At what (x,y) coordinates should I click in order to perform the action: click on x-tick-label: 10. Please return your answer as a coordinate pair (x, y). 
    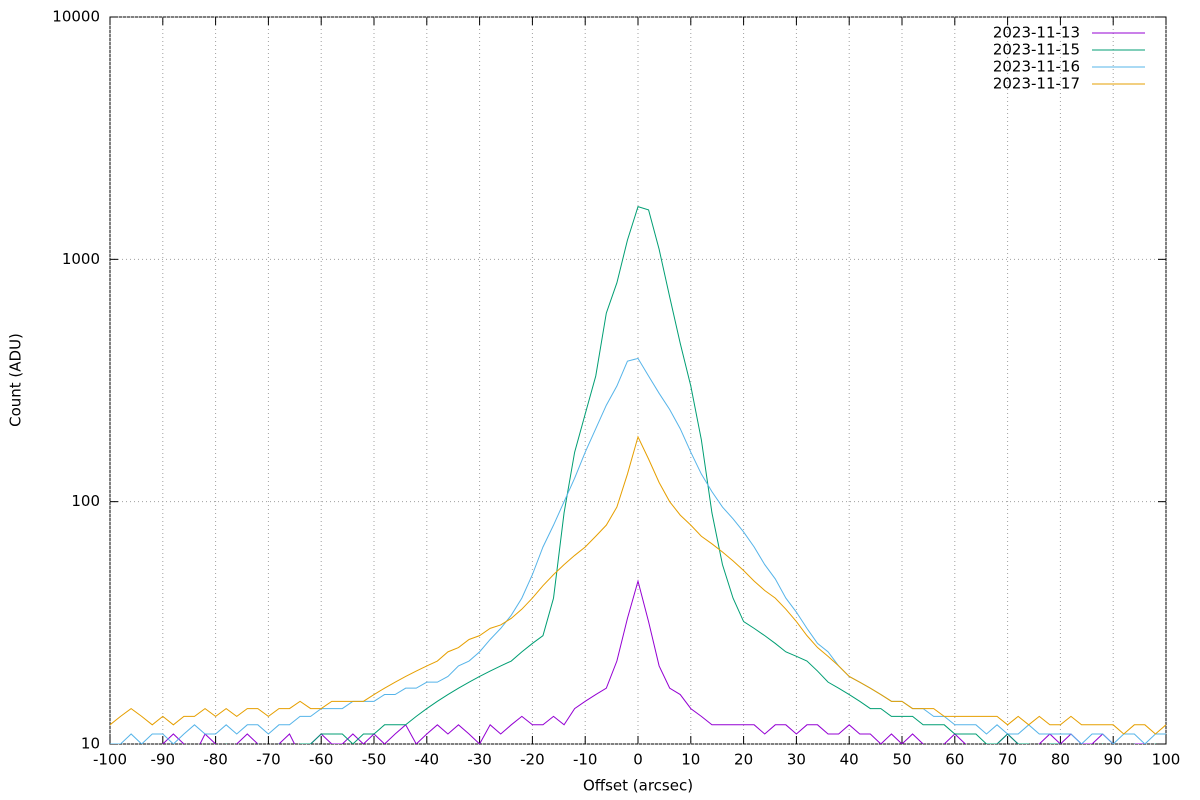
    Looking at the image, I should click on (690, 760).